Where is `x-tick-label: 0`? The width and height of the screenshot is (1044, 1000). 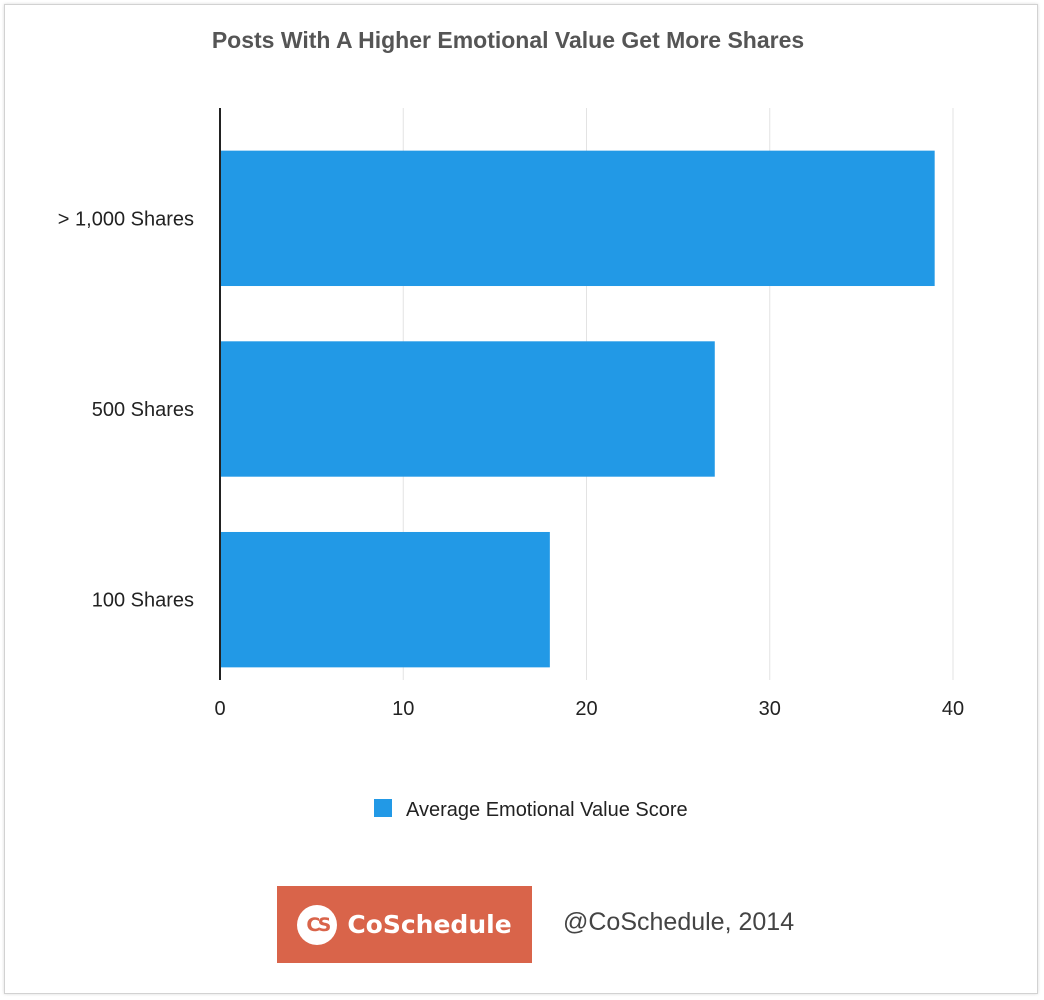 x-tick-label: 0 is located at coordinates (219, 709).